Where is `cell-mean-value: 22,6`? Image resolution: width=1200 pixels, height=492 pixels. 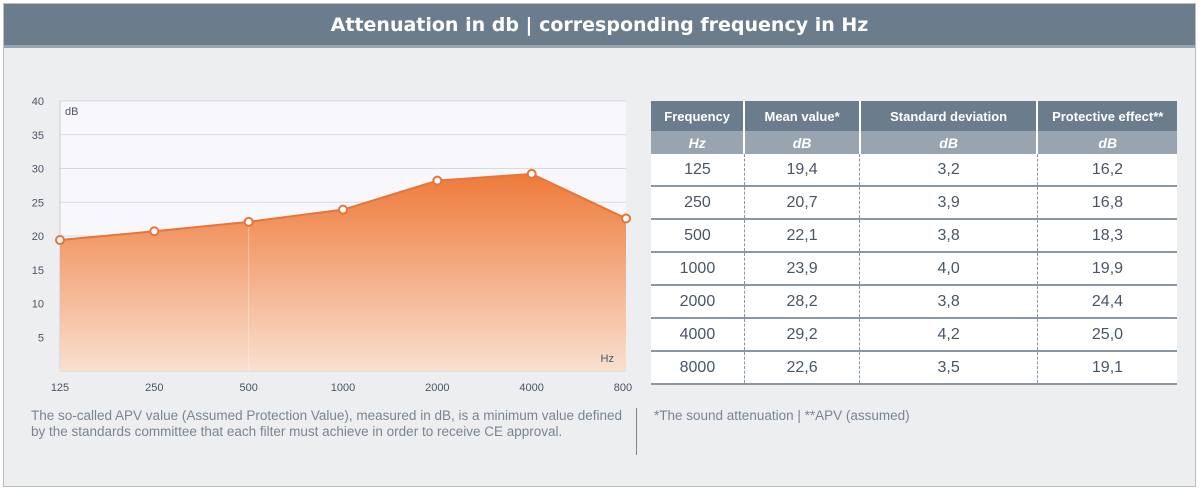 cell-mean-value: 22,6 is located at coordinates (802, 368).